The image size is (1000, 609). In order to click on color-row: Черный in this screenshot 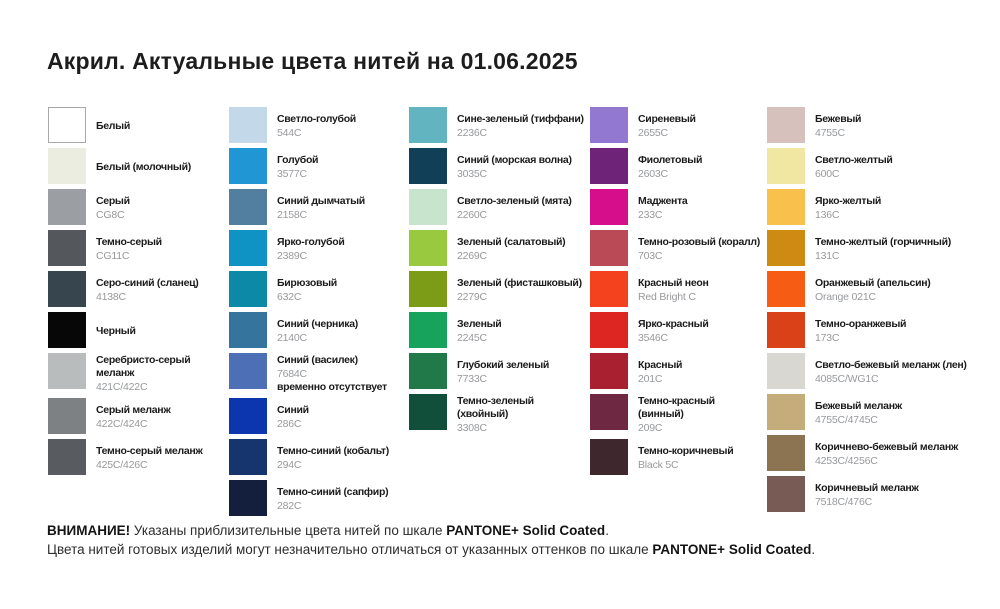, I will do `click(136, 330)`.